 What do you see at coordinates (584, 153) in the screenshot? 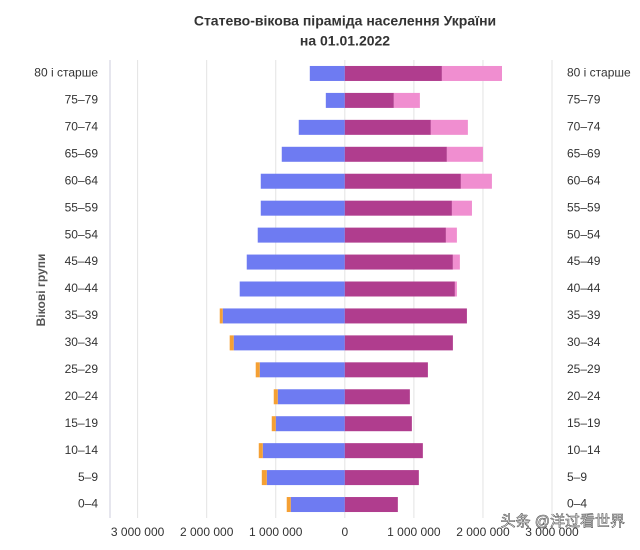
I see `y-tick-label-right: 65–69` at bounding box center [584, 153].